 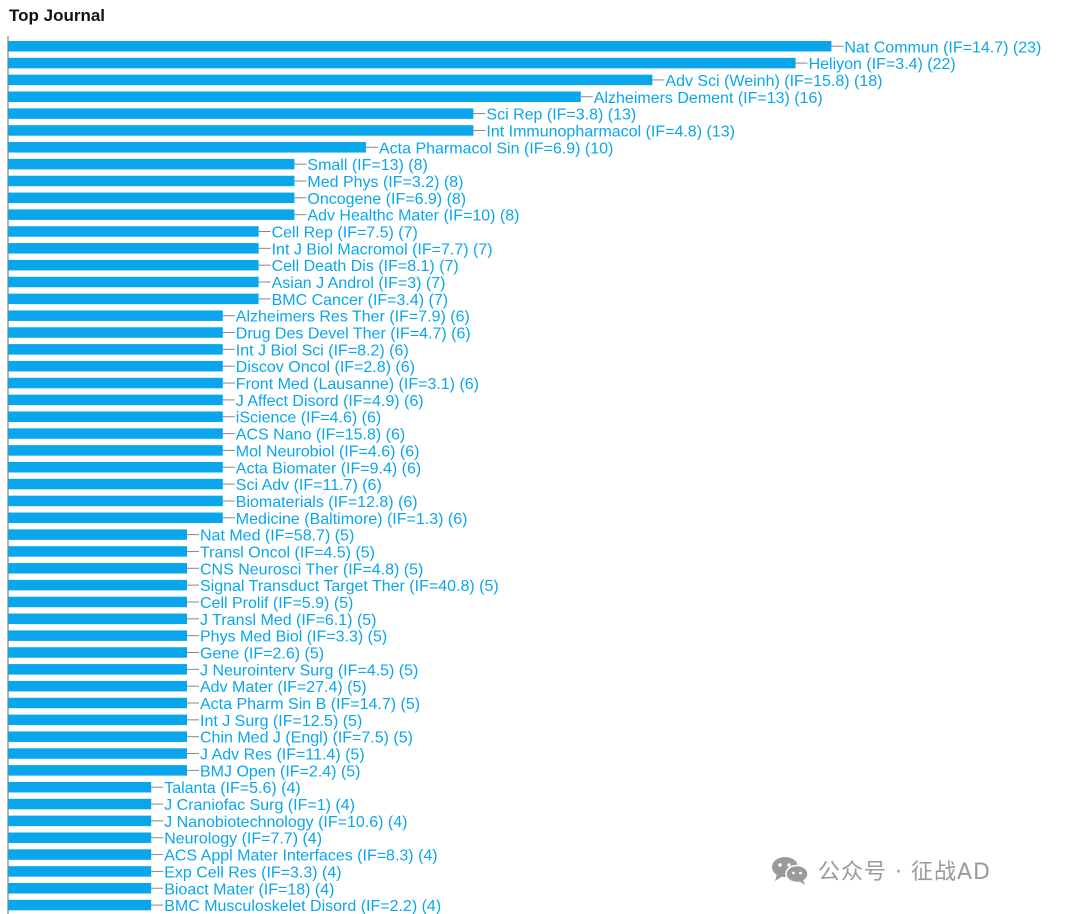 I want to click on bar-label: Int J Biol Macromol (IF=7.7) (7), so click(x=382, y=249).